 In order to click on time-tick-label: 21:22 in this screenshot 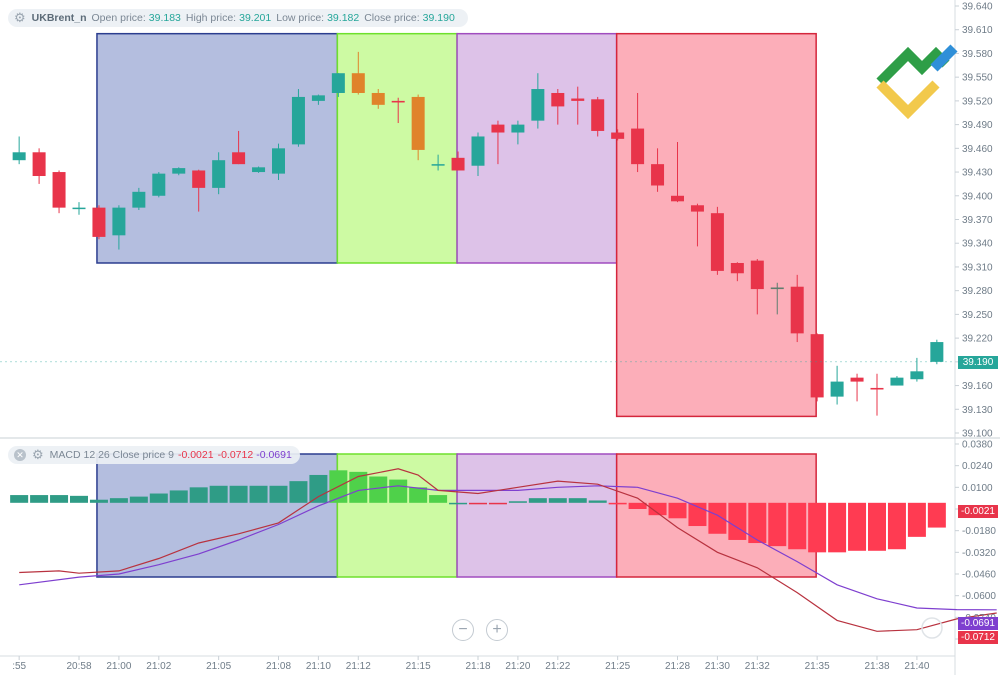, I will do `click(557, 666)`.